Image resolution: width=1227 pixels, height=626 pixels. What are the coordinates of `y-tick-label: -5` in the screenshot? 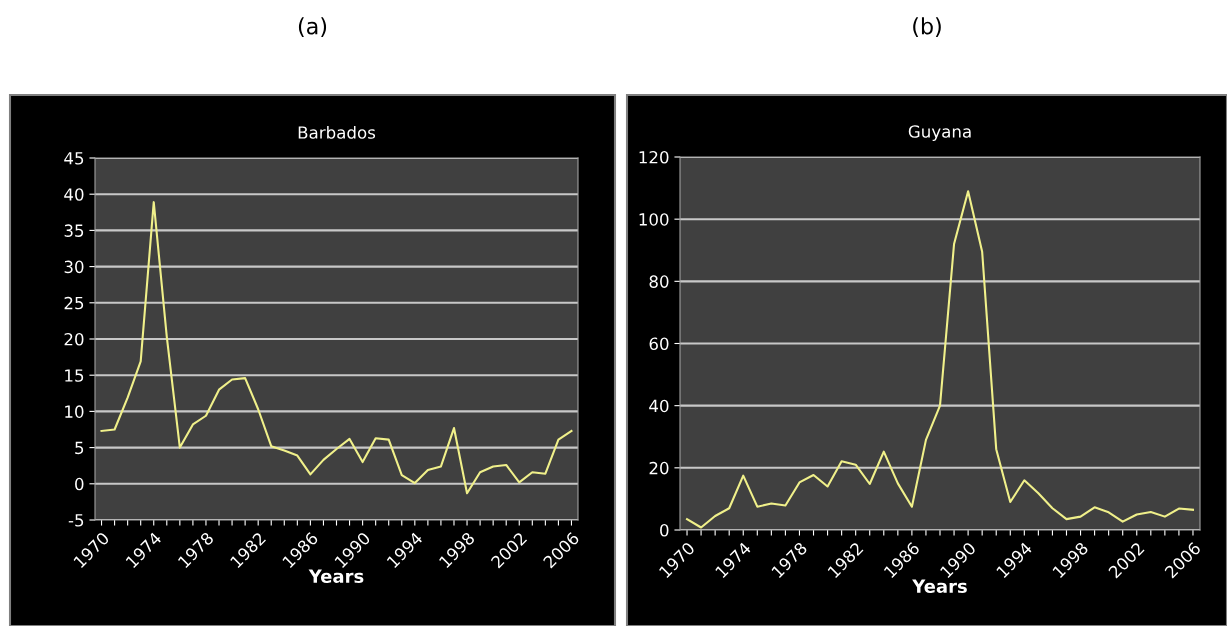 It's located at (76, 520).